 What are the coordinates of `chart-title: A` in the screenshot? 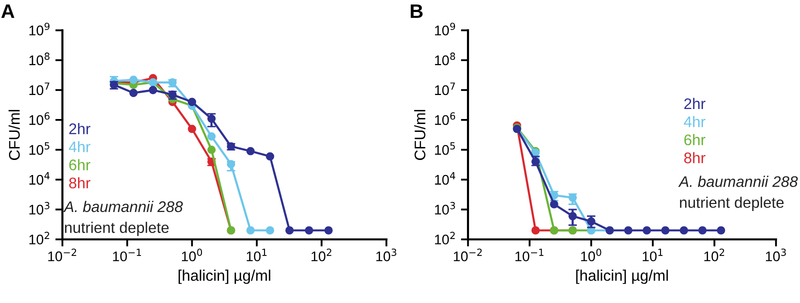 It's located at (7, 11).